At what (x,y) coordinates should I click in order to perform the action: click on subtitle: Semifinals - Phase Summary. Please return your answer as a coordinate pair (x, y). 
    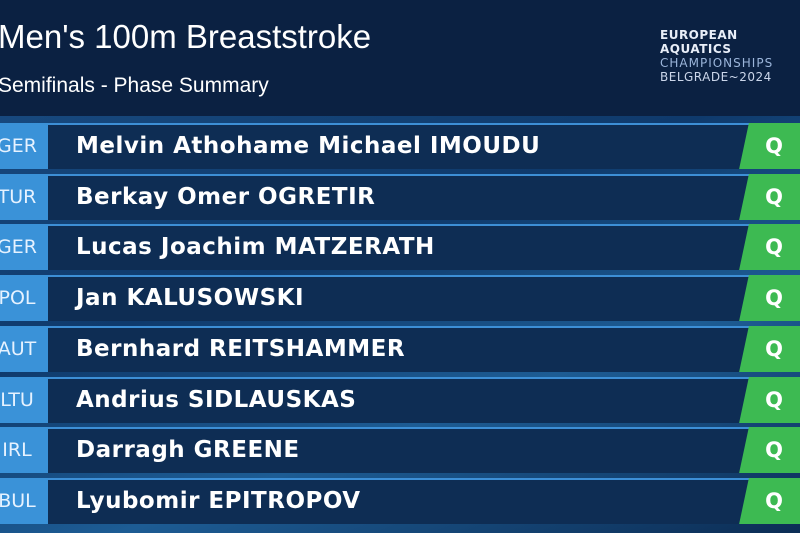
    Looking at the image, I should click on (134, 85).